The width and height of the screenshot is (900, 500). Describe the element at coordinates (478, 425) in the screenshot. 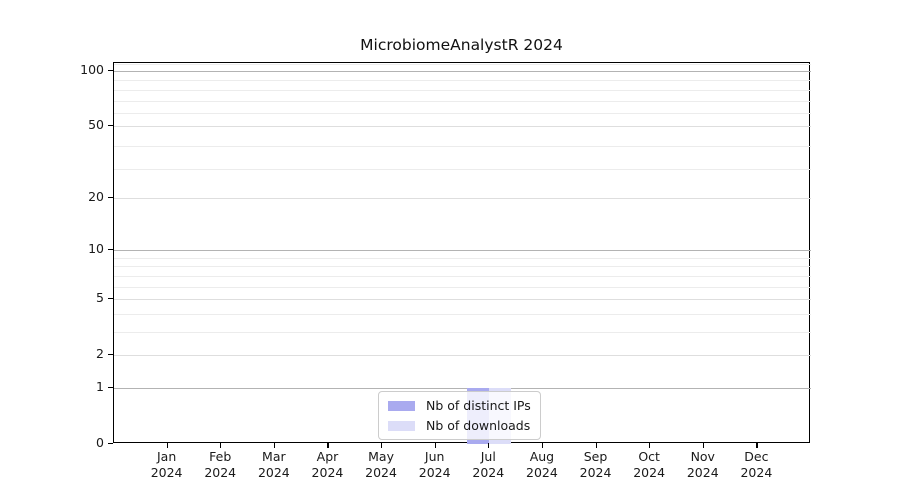

I see `legend-label: Nb of downloads` at that location.